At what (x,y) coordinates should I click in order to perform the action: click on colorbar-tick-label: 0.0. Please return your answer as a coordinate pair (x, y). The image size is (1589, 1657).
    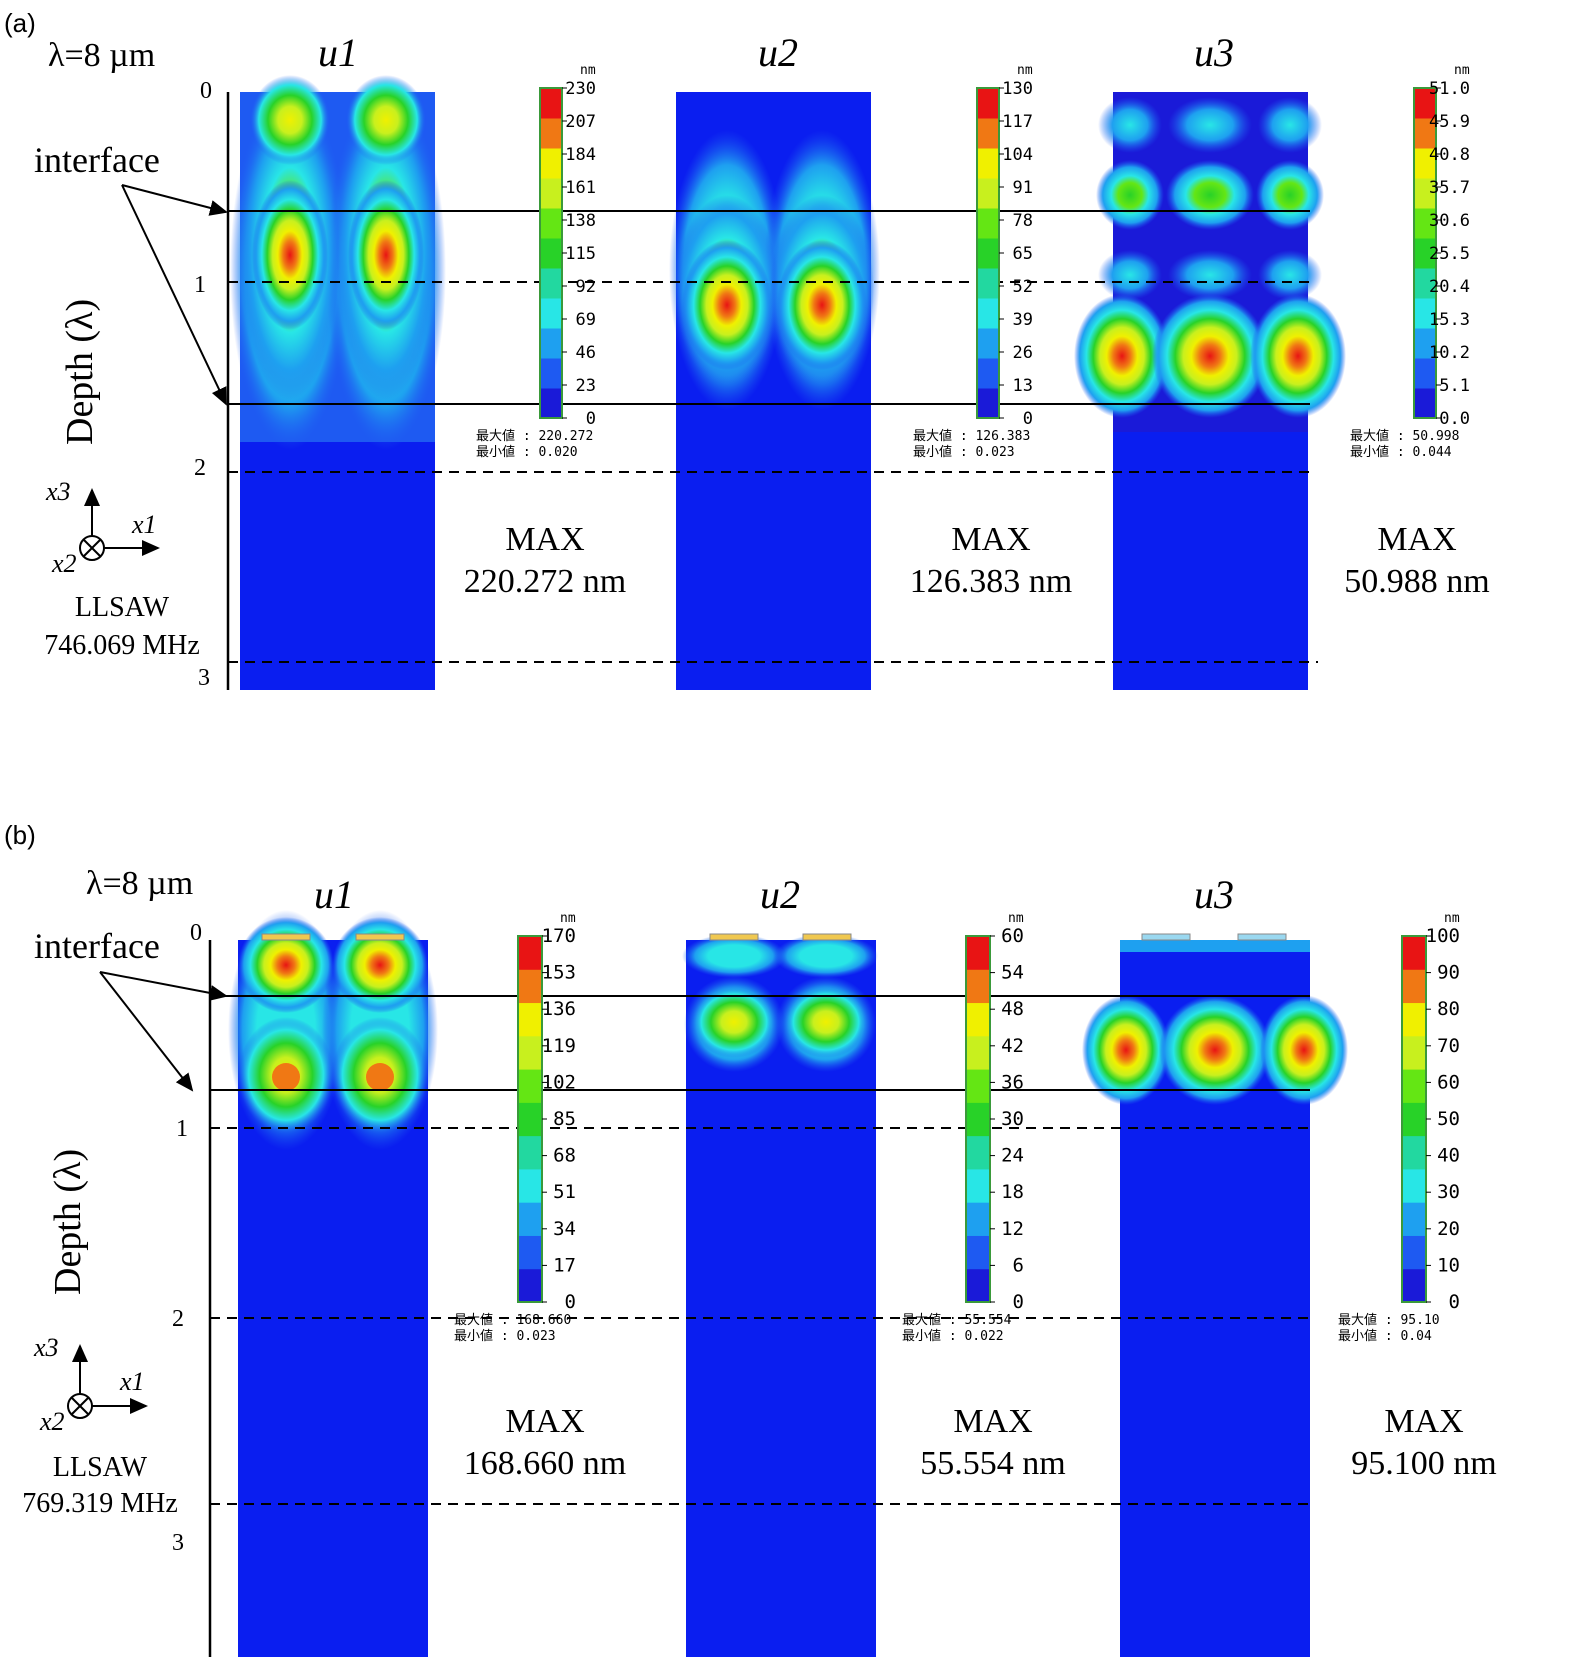
    Looking at the image, I should click on (1454, 419).